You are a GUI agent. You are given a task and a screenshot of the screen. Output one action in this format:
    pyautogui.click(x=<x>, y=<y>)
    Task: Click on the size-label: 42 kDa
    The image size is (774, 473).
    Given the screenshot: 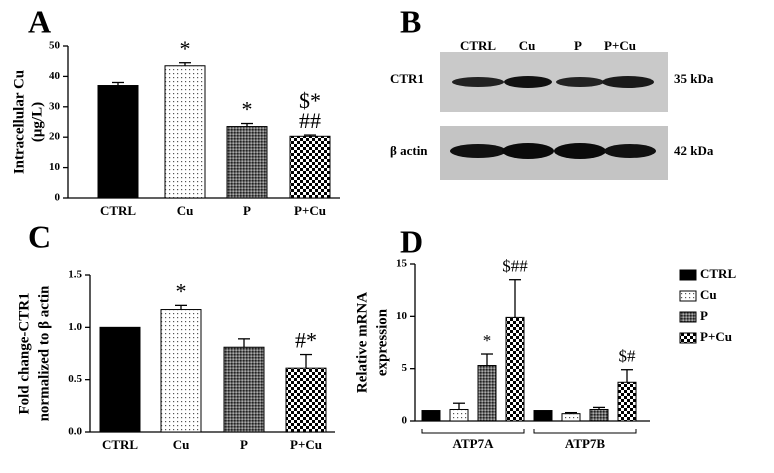 What is the action you would take?
    pyautogui.click(x=694, y=150)
    